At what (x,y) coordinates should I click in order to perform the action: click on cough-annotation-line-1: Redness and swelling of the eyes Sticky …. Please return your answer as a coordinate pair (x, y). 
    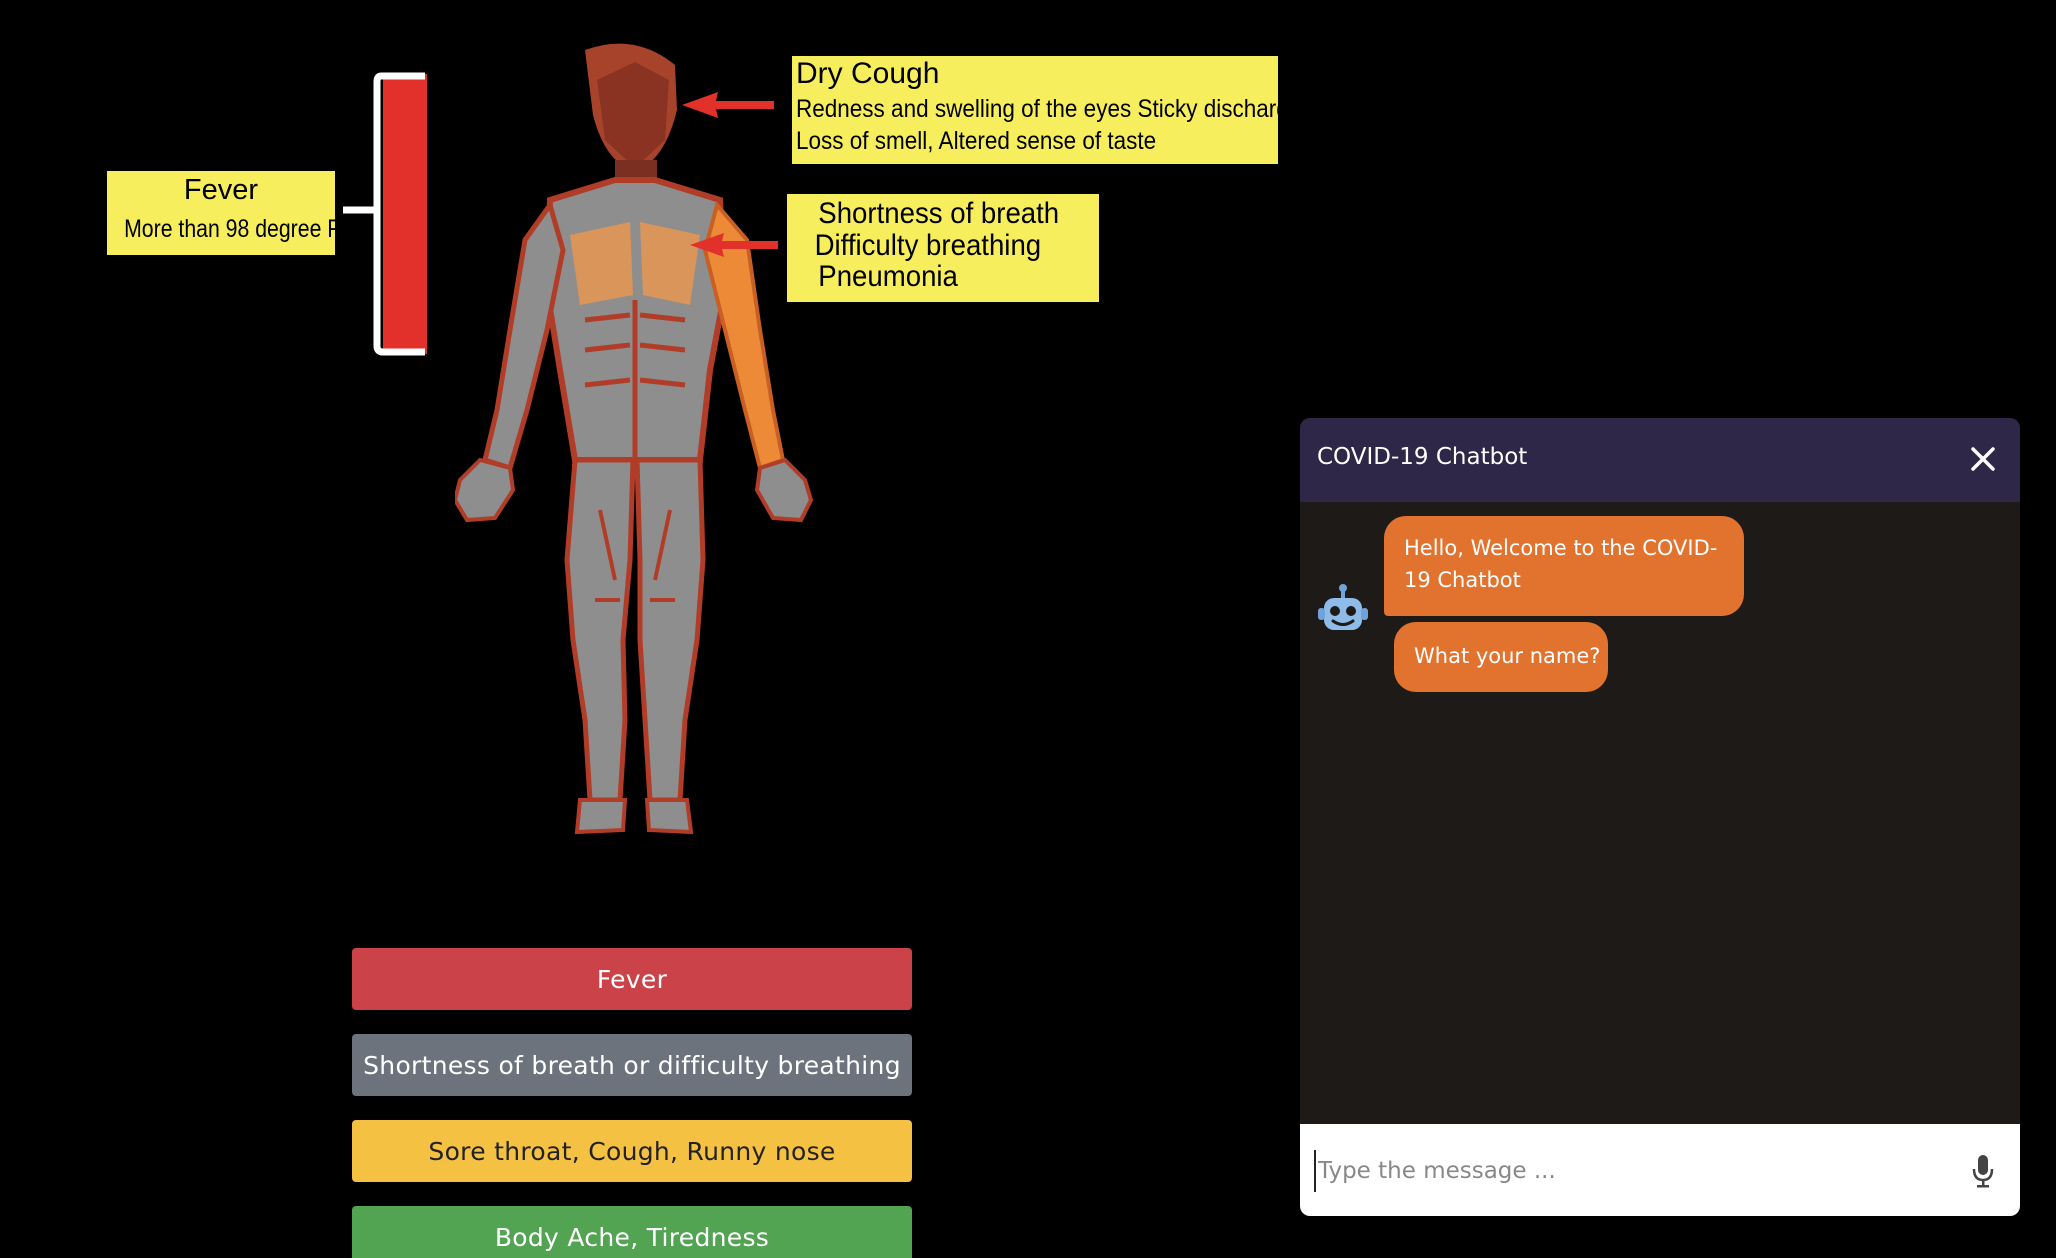
    Looking at the image, I should click on (1049, 109).